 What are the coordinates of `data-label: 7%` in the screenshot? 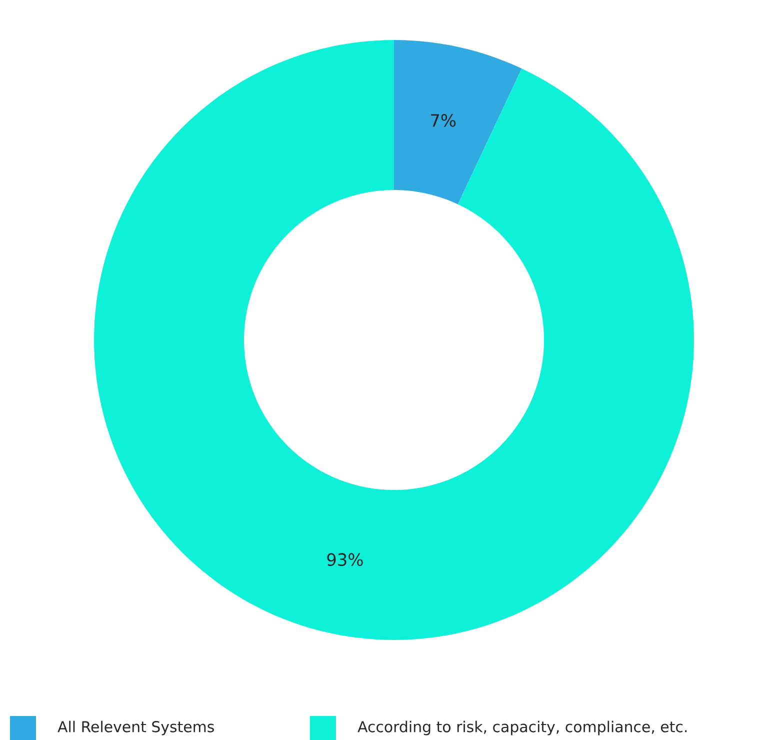 It's located at (443, 120).